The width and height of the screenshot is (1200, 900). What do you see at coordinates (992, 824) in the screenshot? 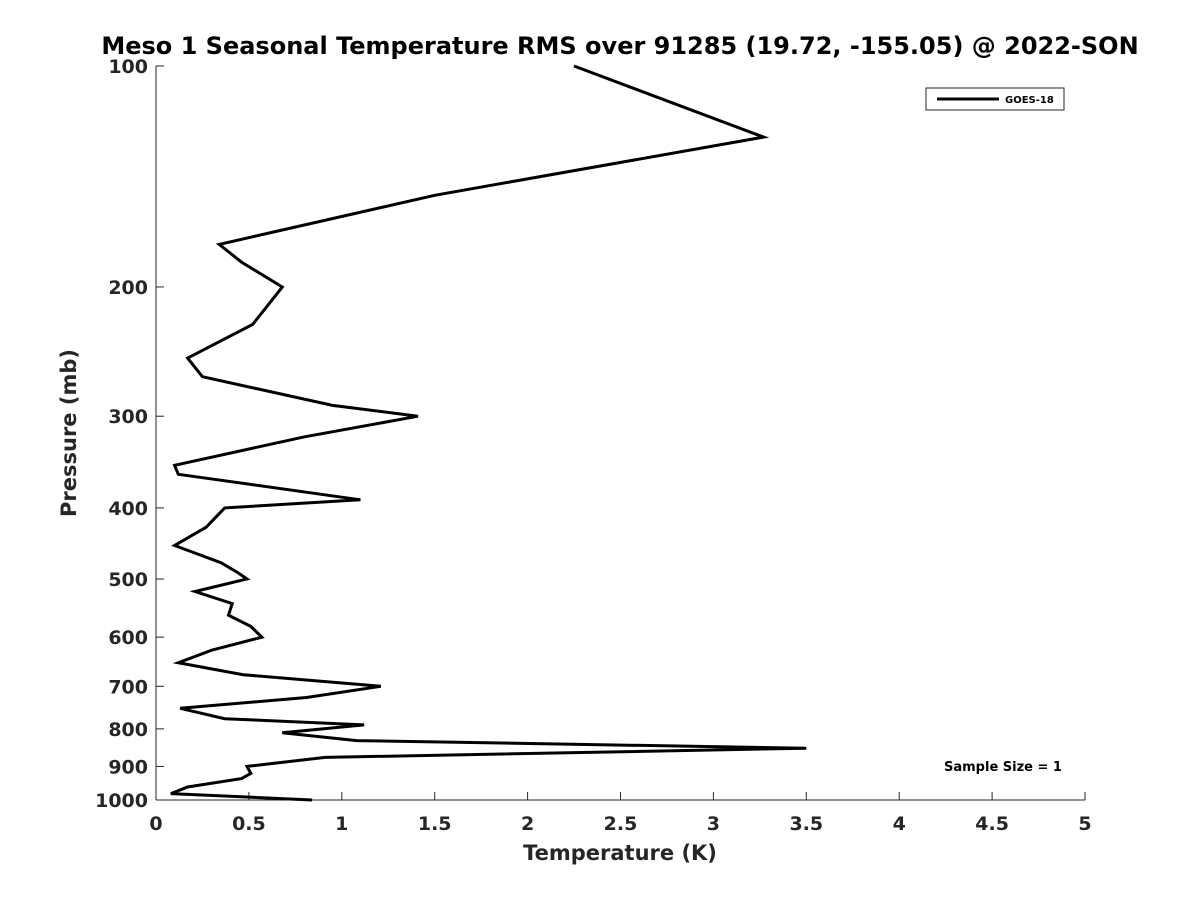
I see `x-tick-label: 4.5` at bounding box center [992, 824].